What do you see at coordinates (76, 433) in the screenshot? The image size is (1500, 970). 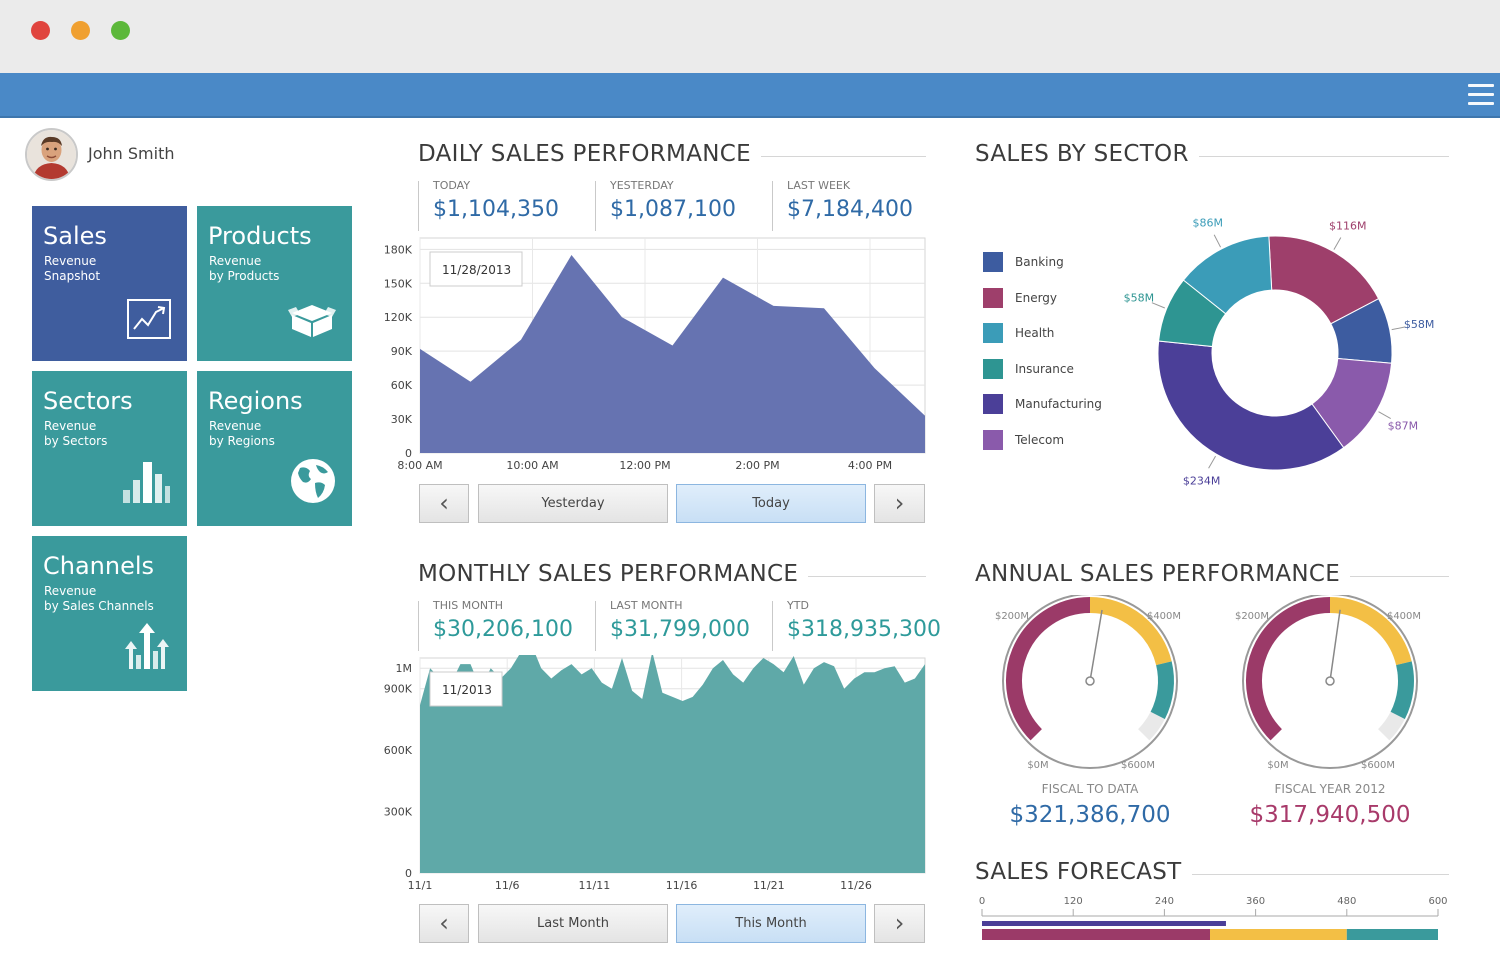 I see `tile-subtitle: Revenue by Sectors` at bounding box center [76, 433].